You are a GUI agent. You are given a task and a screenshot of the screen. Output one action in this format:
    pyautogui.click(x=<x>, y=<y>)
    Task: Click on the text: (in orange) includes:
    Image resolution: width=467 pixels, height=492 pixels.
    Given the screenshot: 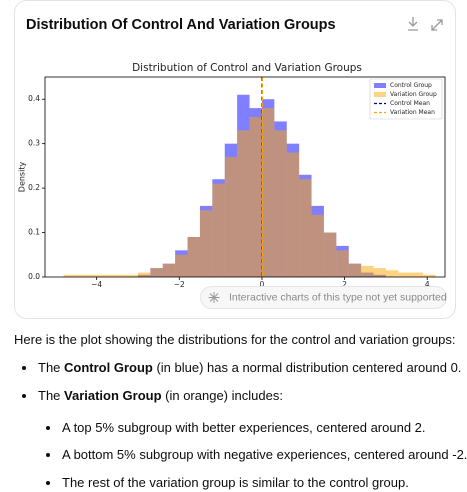 What is the action you would take?
    pyautogui.click(x=222, y=395)
    